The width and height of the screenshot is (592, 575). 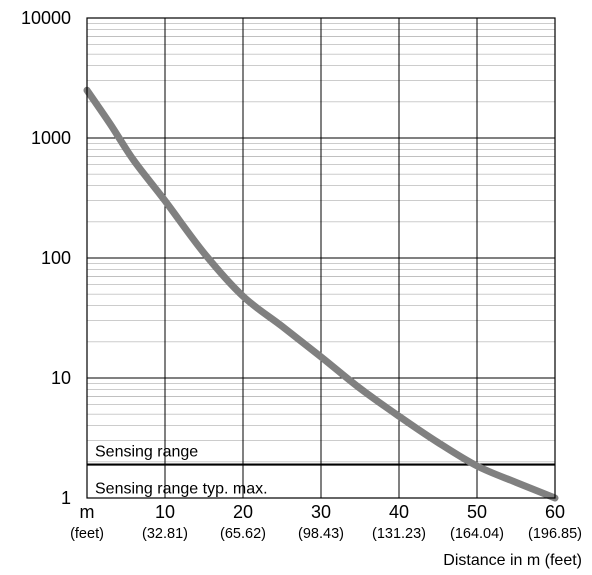 I want to click on x-tick-sublabel: (65.62), so click(x=243, y=534).